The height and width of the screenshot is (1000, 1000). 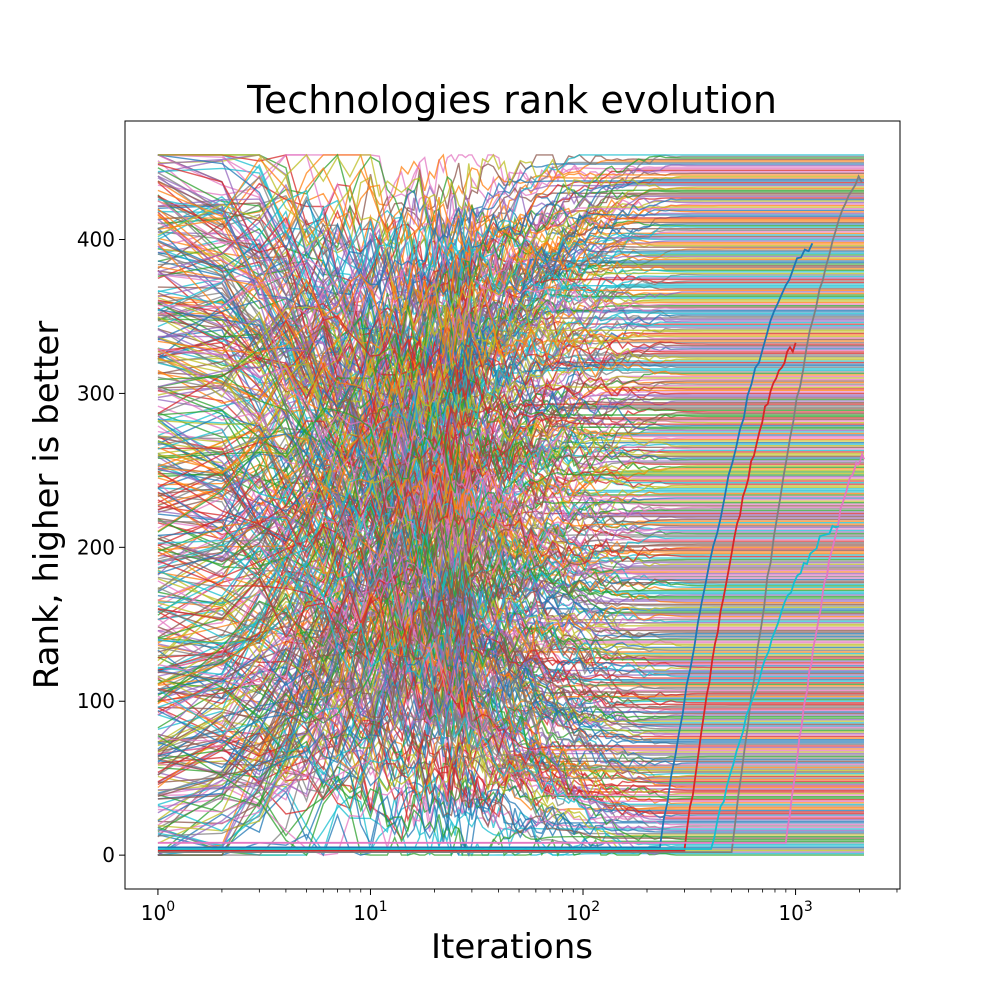 What do you see at coordinates (519, 907) in the screenshot?
I see `x-axis: 10⁰ 10¹ 10² 10³` at bounding box center [519, 907].